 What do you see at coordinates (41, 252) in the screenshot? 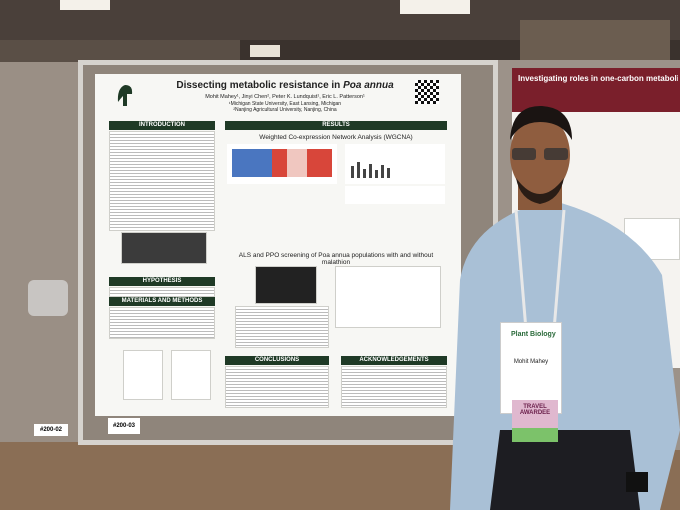
I see `left-board` at bounding box center [41, 252].